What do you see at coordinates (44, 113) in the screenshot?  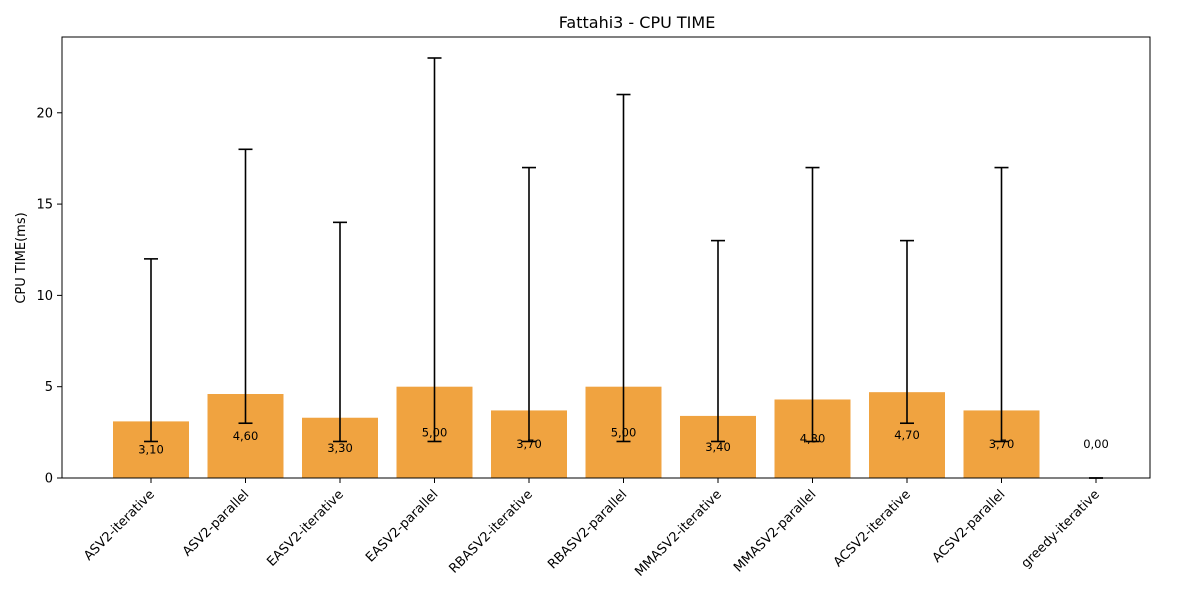 I see `y-tick-label: 20` at bounding box center [44, 113].